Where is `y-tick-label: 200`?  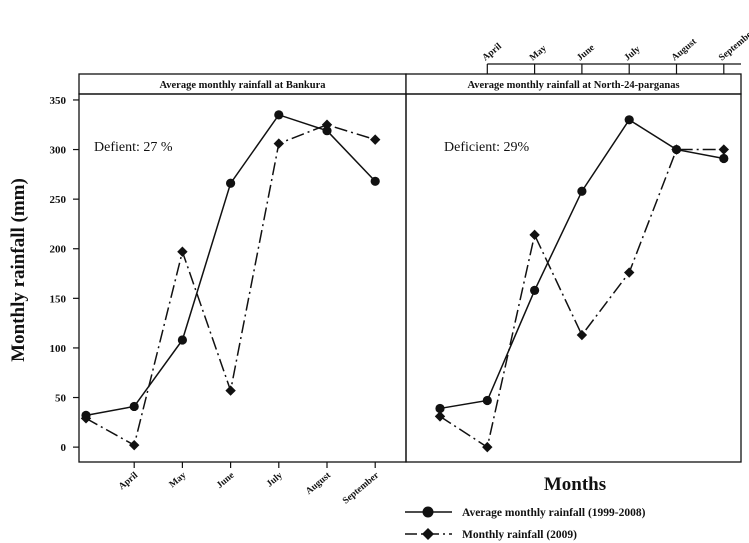 y-tick-label: 200 is located at coordinates (58, 250).